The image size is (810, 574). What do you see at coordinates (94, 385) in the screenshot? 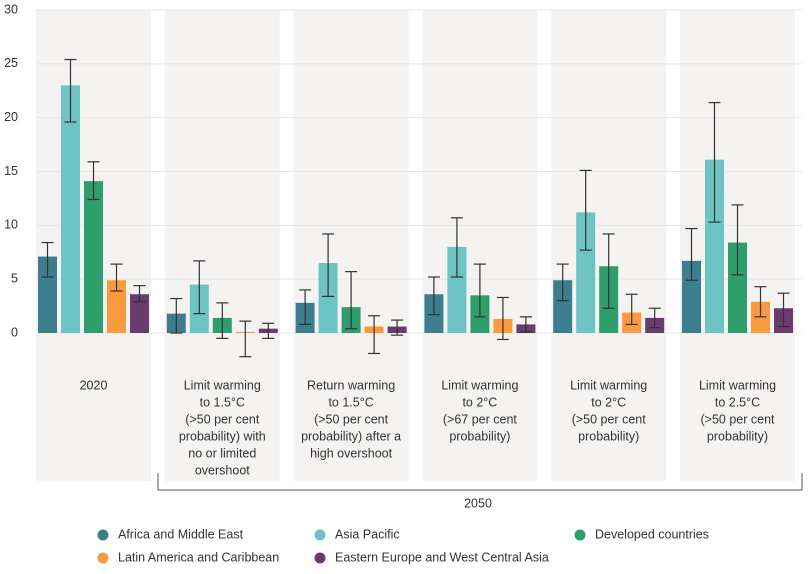
I see `x-tick-label: 2020` at bounding box center [94, 385].